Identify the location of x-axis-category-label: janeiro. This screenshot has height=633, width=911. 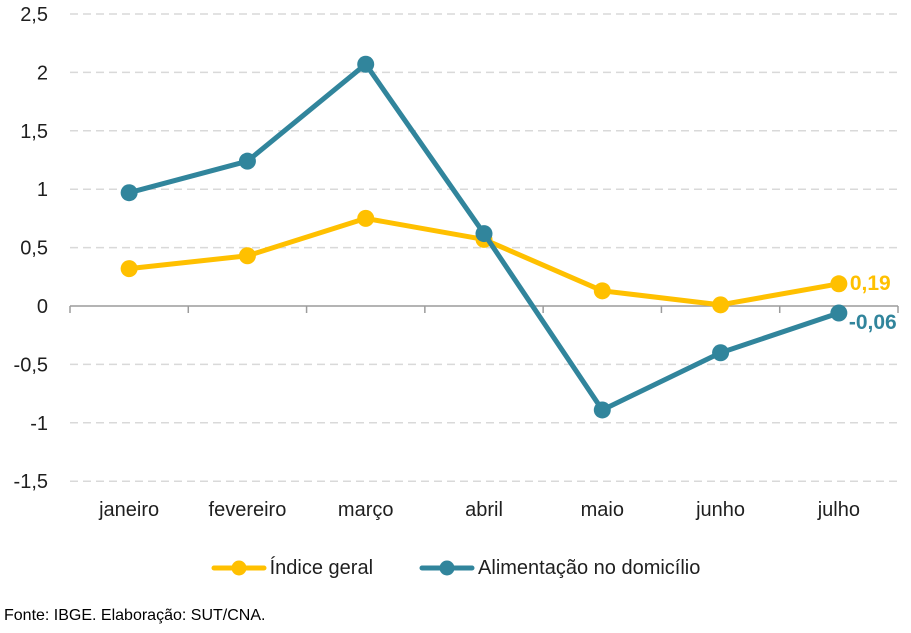
(128, 510).